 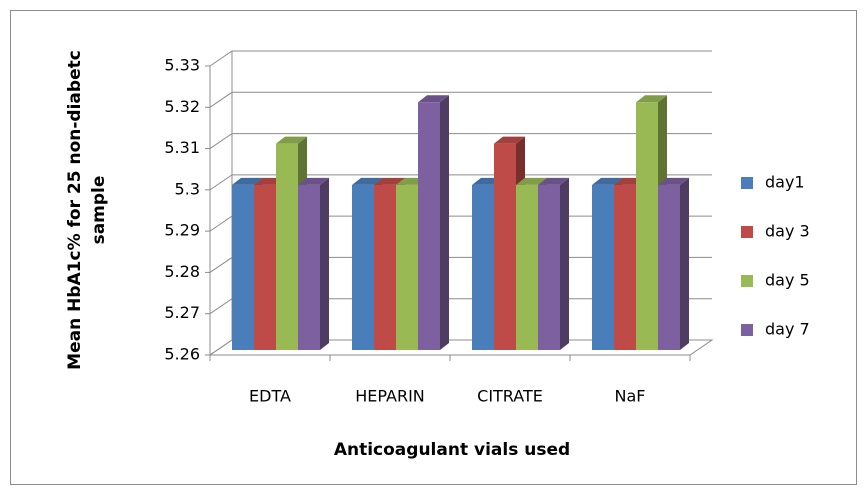 What do you see at coordinates (99, 210) in the screenshot?
I see `y-axis-title-line: sample` at bounding box center [99, 210].